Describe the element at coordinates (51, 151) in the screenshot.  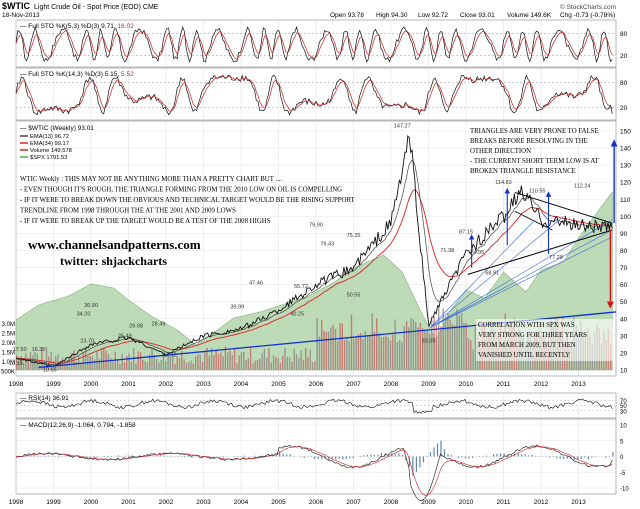
I see `legend-entry: Volume 149,578` at that location.